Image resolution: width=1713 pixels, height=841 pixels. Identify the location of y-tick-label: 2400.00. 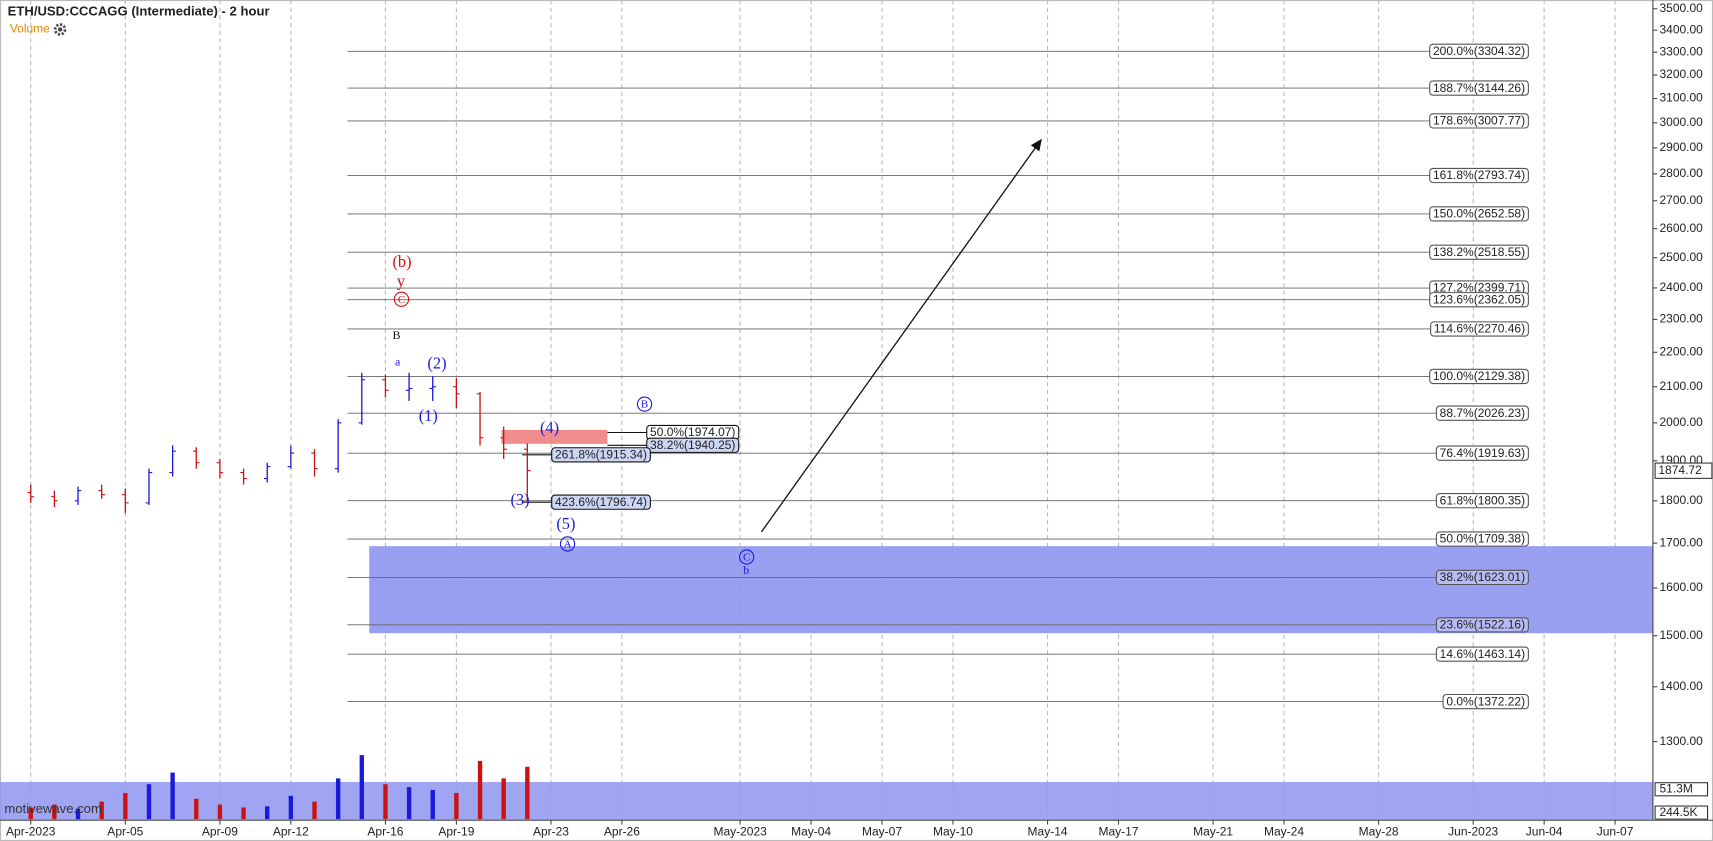
(1681, 287).